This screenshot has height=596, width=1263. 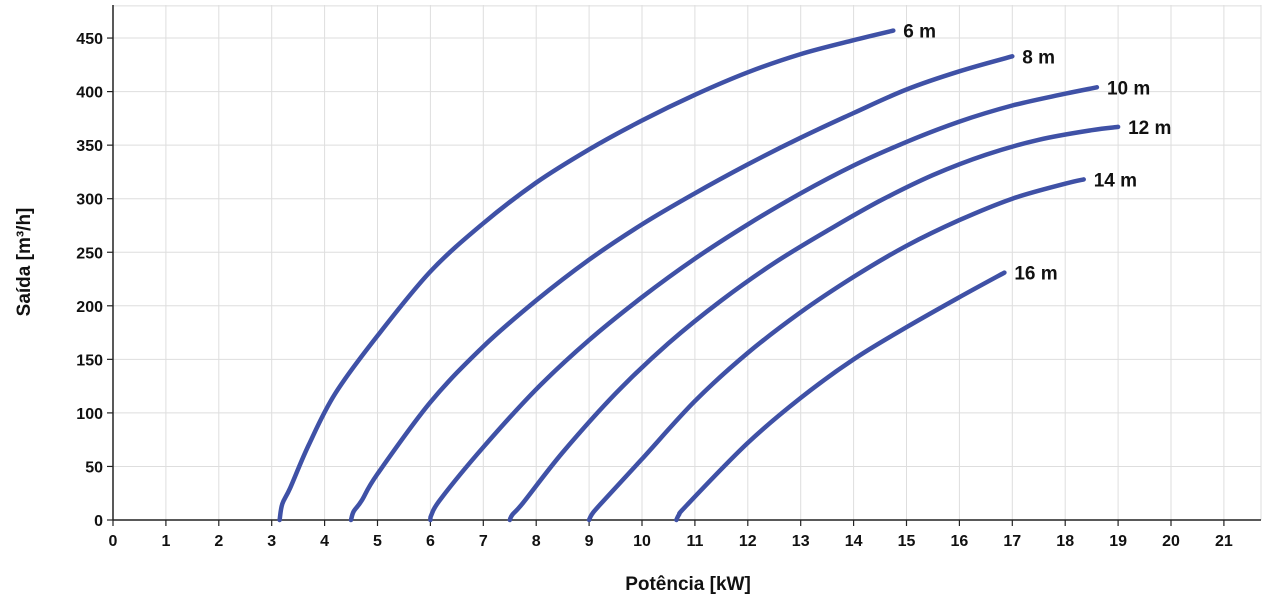 What do you see at coordinates (589, 541) in the screenshot?
I see `x-tick-label: 9` at bounding box center [589, 541].